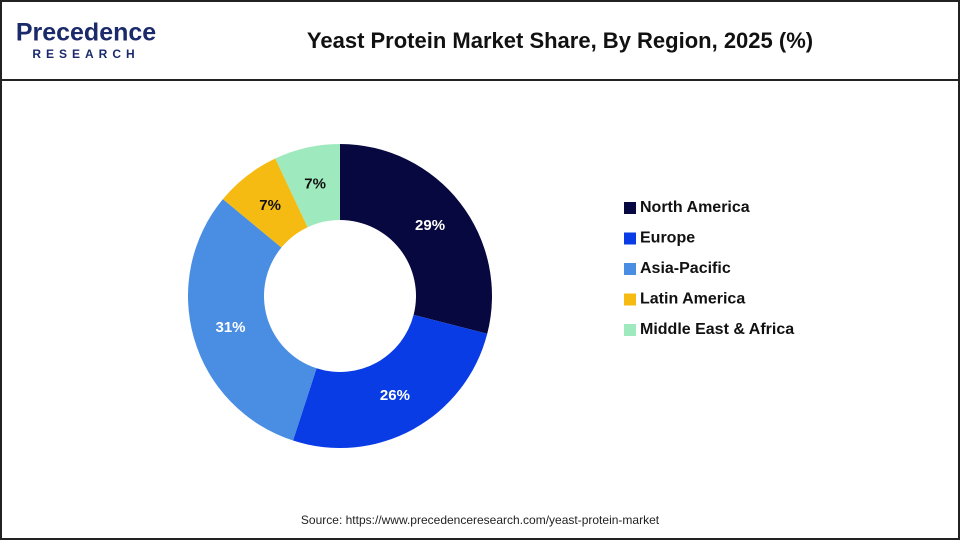 This screenshot has height=545, width=960. Describe the element at coordinates (692, 299) in the screenshot. I see `legend-label: Latin America` at that location.